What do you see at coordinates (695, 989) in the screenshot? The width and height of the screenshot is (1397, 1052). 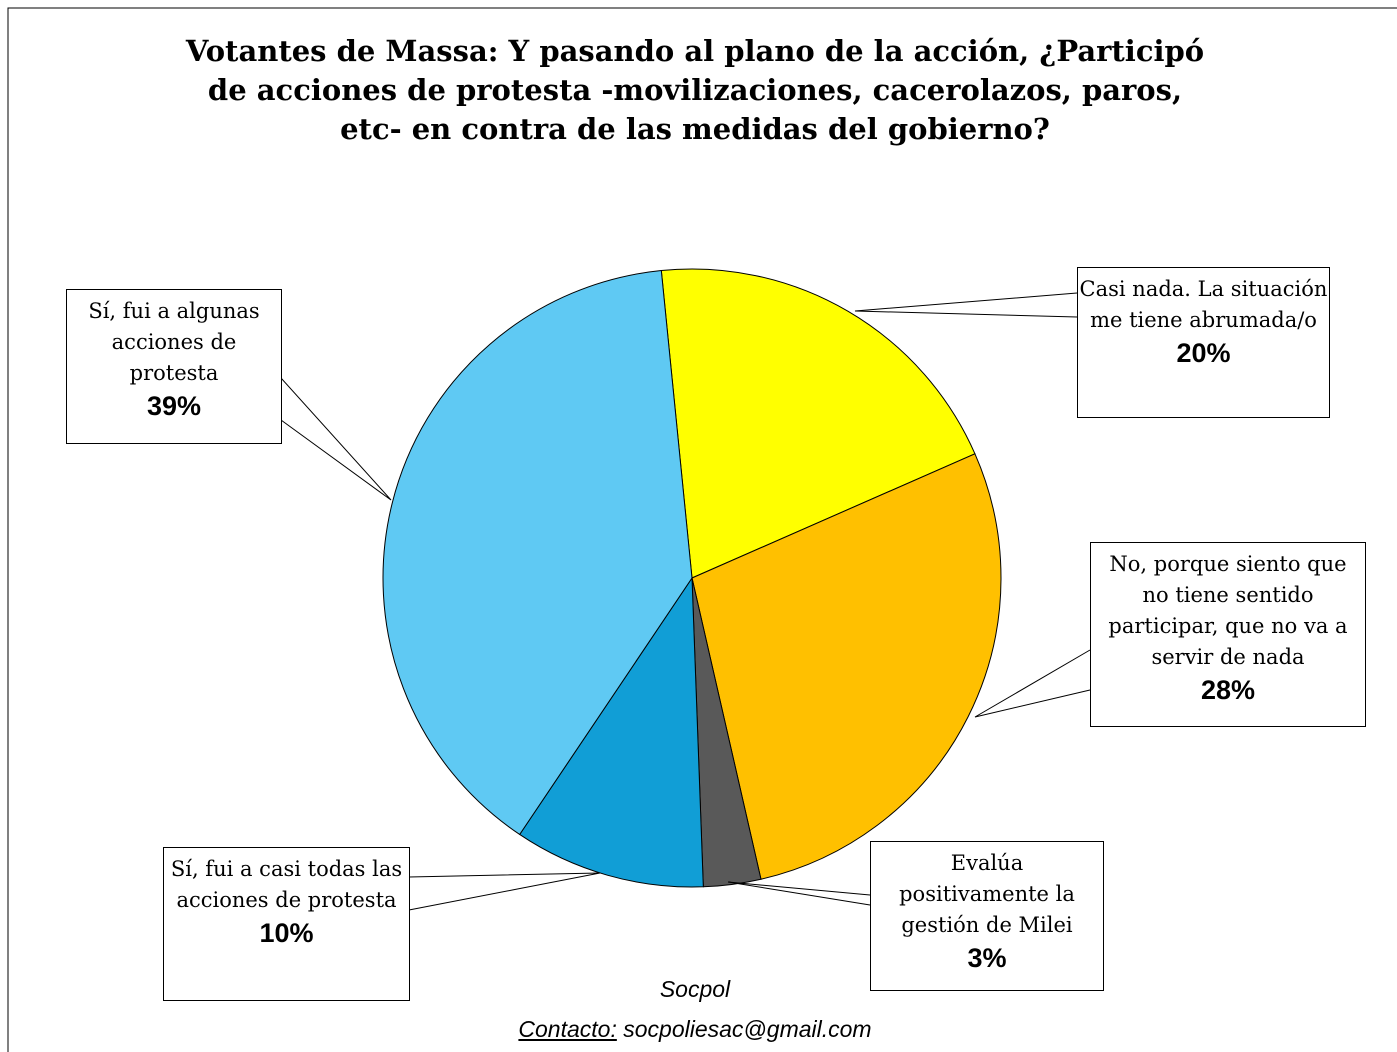 I see `source: Socpol` at bounding box center [695, 989].